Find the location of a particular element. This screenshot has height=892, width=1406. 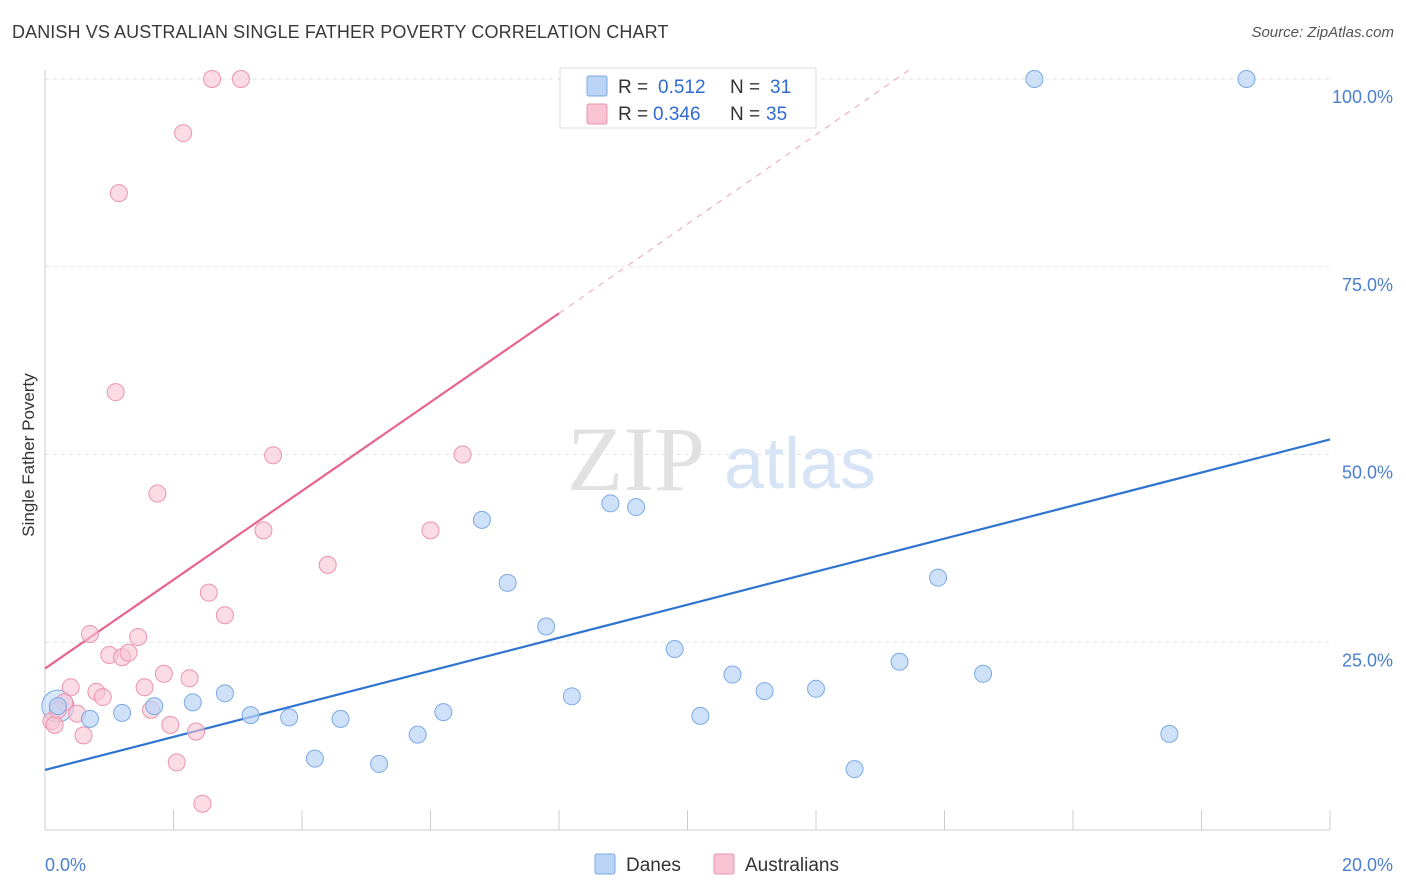

stats-box: R = 0.512 N = 31 R = 0.346 N = 35 is located at coordinates (688, 98).